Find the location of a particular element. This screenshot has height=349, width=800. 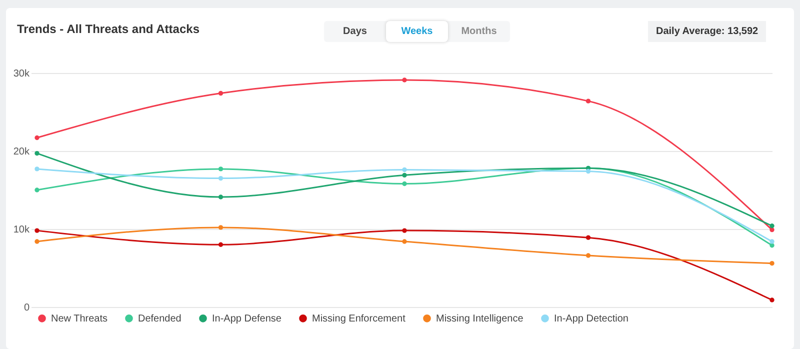

y-tick-label: 10k is located at coordinates (21, 230).